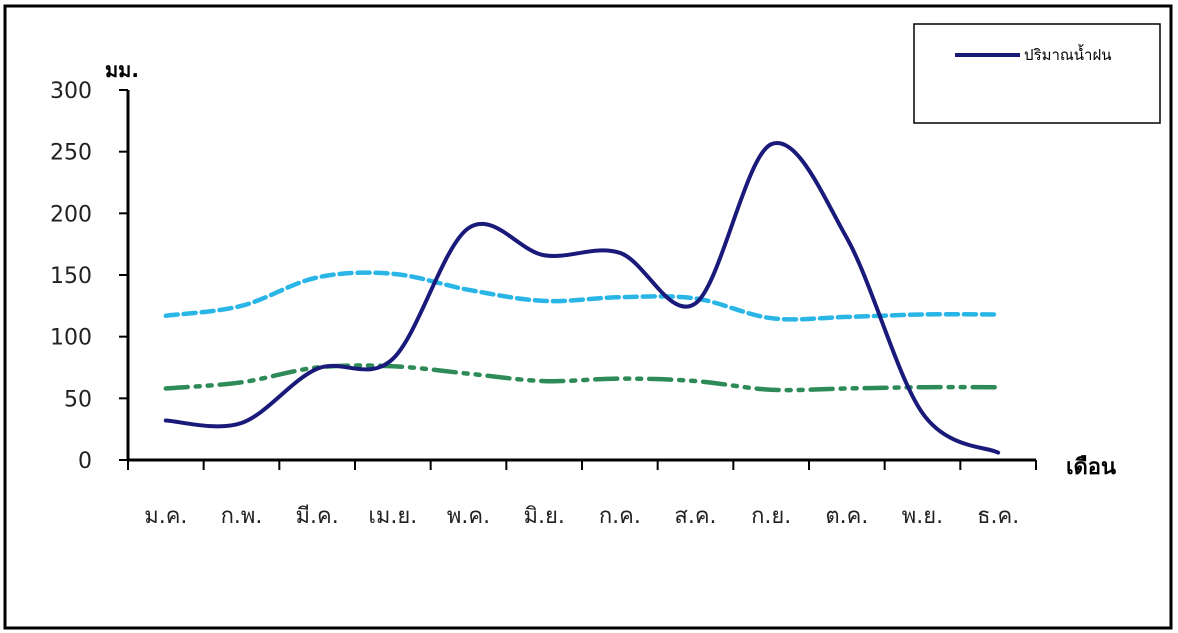  Describe the element at coordinates (317, 516) in the screenshot. I see `x-tick-label: มี.ค.` at that location.